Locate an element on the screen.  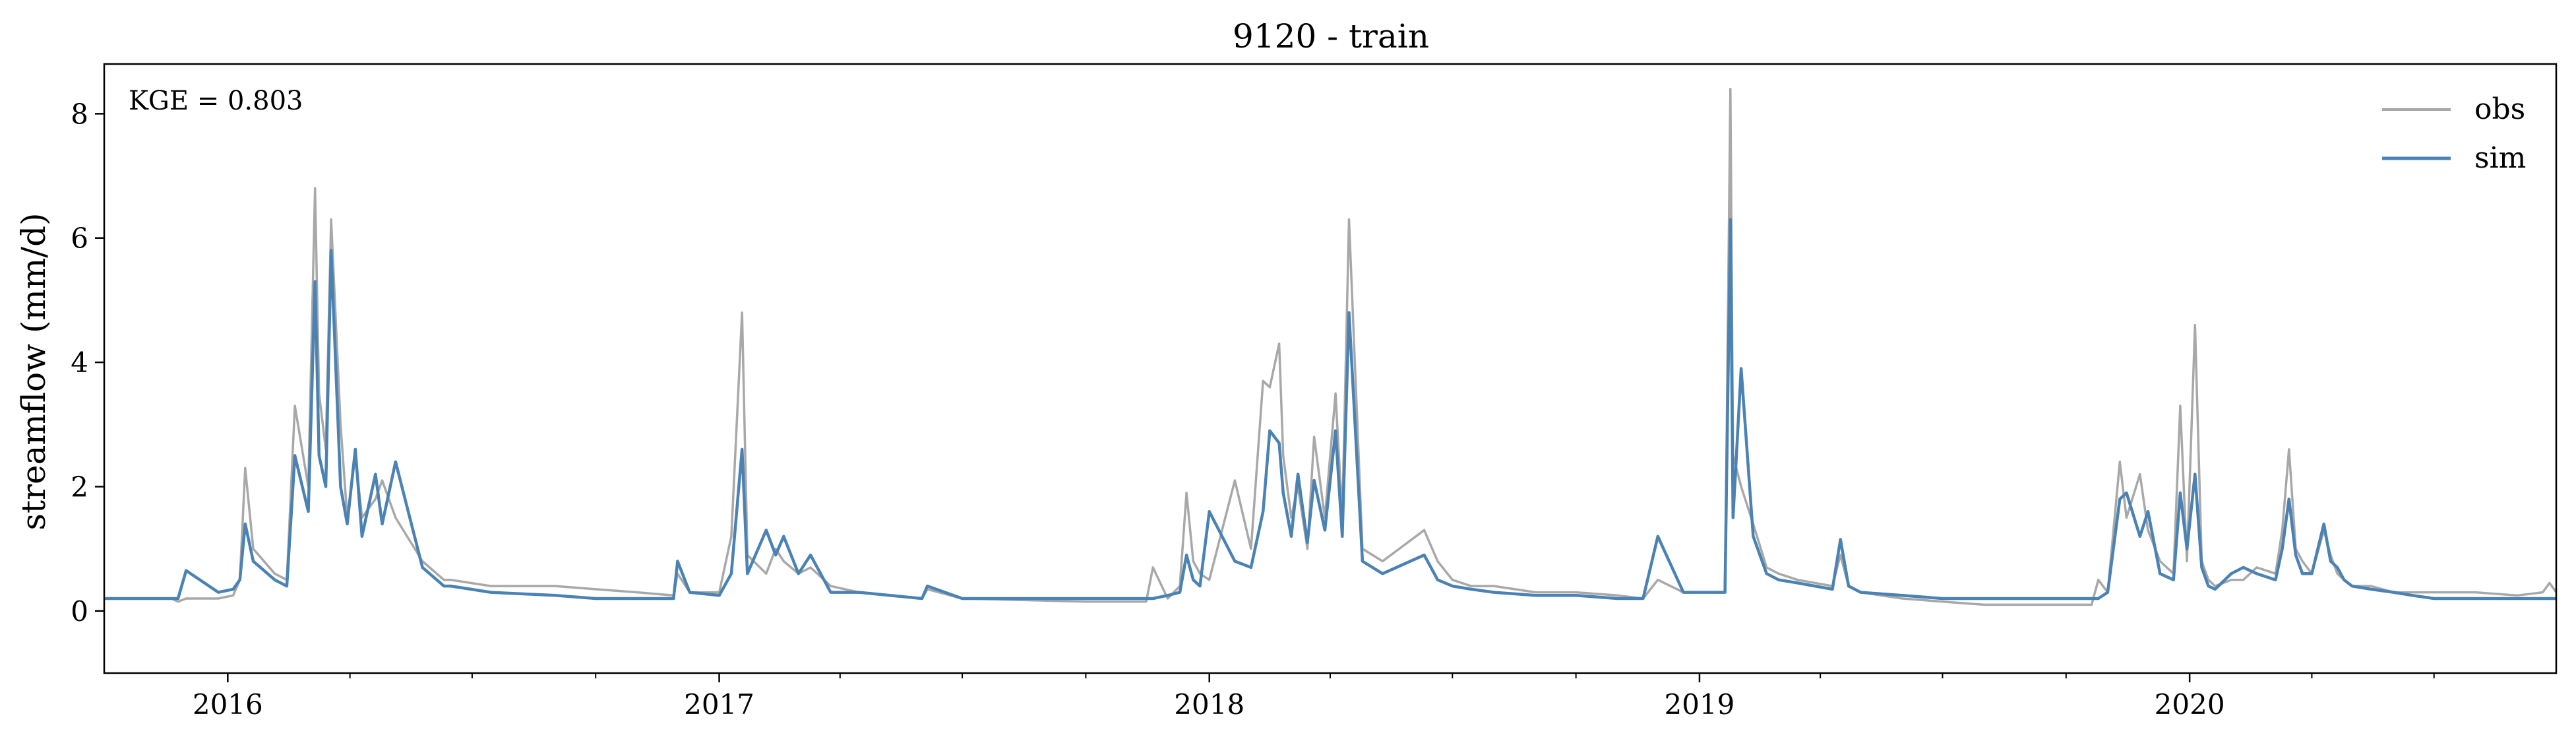
x-tick-label-2016: 2016 is located at coordinates (228, 704).